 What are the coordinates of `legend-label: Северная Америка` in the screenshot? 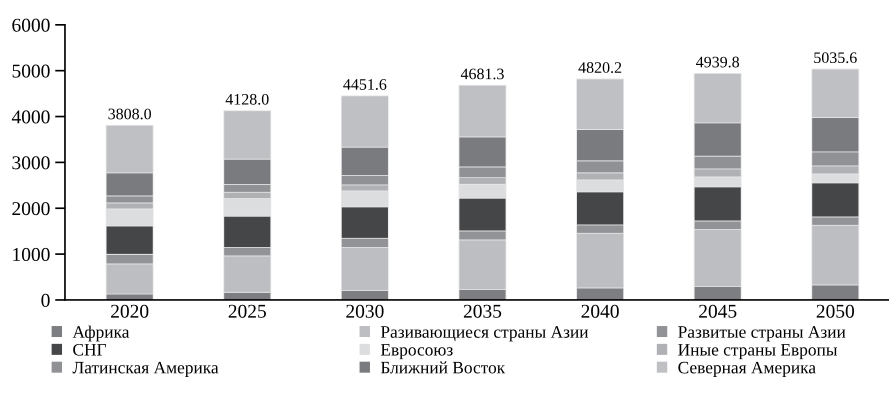 It's located at (747, 369).